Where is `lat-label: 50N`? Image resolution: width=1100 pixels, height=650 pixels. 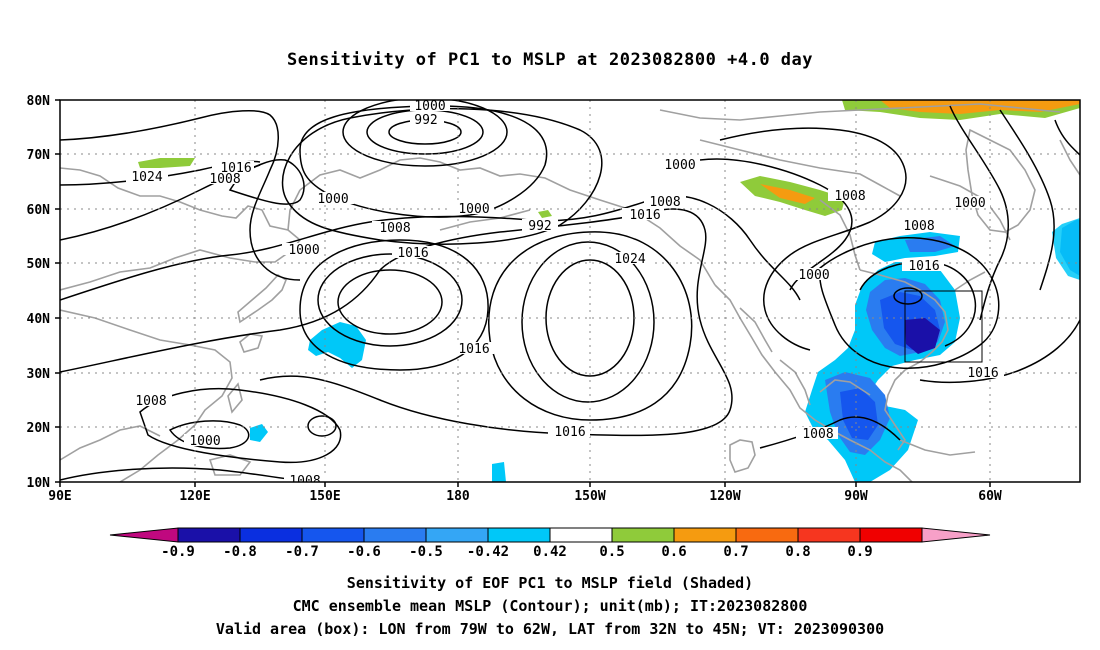 lat-label: 50N is located at coordinates (39, 264).